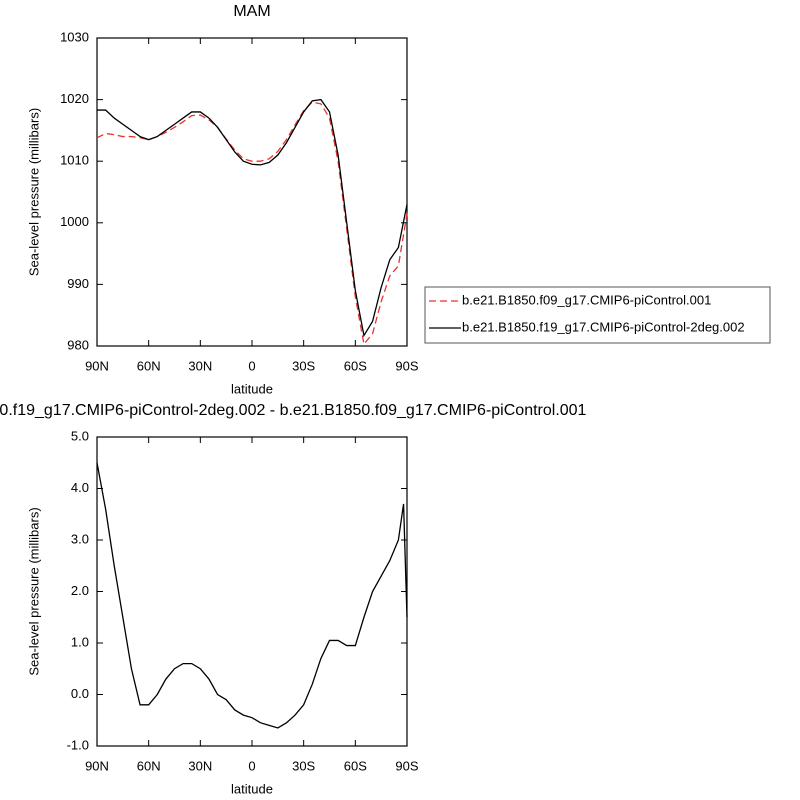  I want to click on y-tick-label: 3.0, so click(80, 538).